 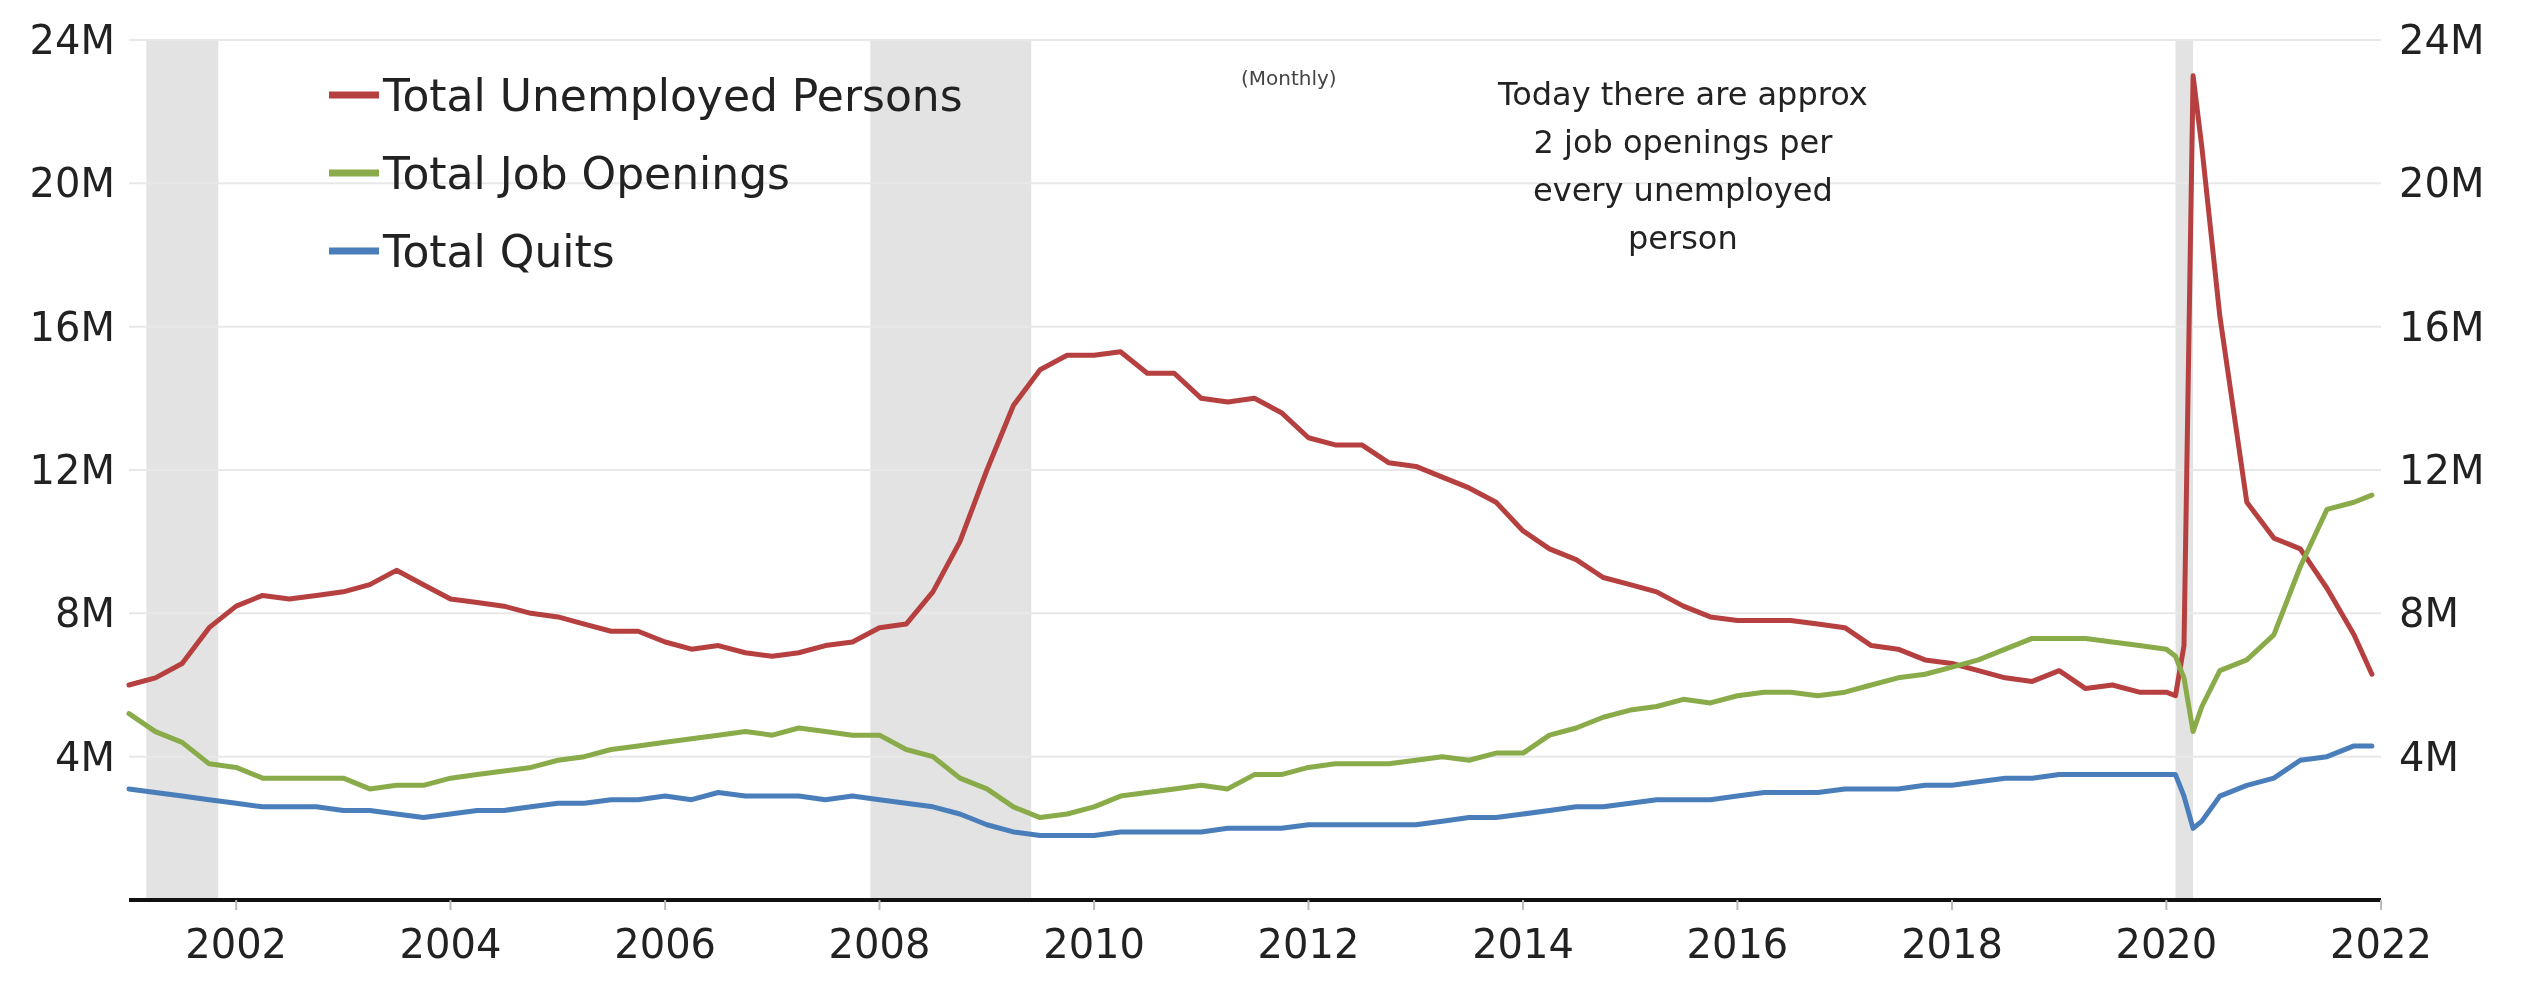 What do you see at coordinates (2442, 470) in the screenshot?
I see `y2-tick-label: 12M` at bounding box center [2442, 470].